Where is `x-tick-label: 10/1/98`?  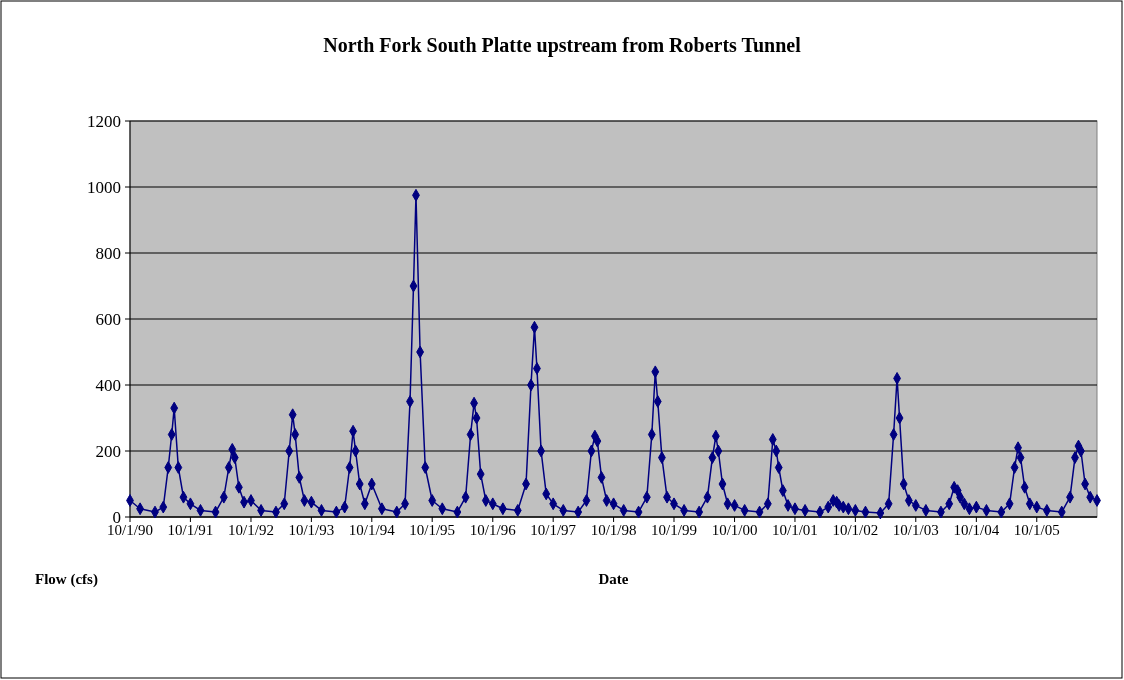
x-tick-label: 10/1/98 is located at coordinates (613, 530).